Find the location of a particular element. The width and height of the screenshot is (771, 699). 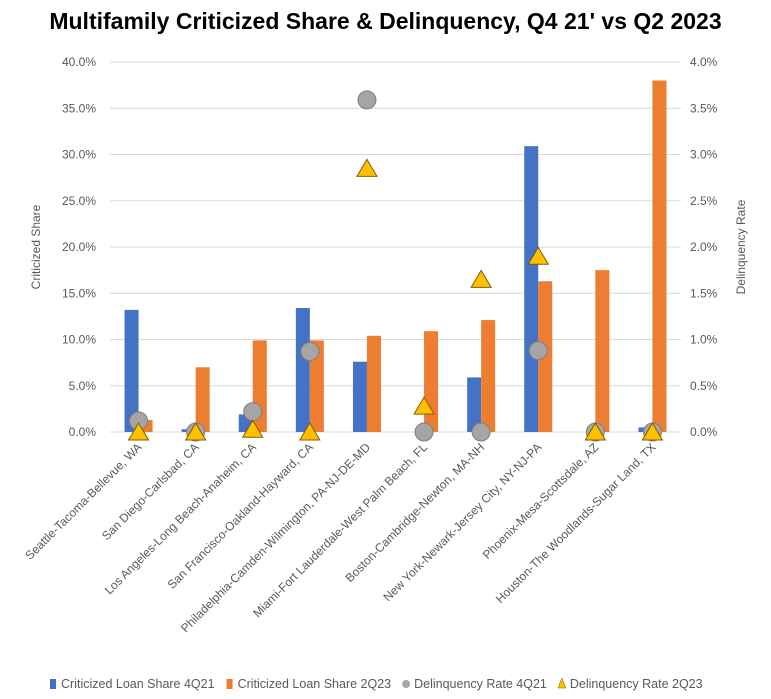

y-tick-label: 40.0% is located at coordinates (79, 62).